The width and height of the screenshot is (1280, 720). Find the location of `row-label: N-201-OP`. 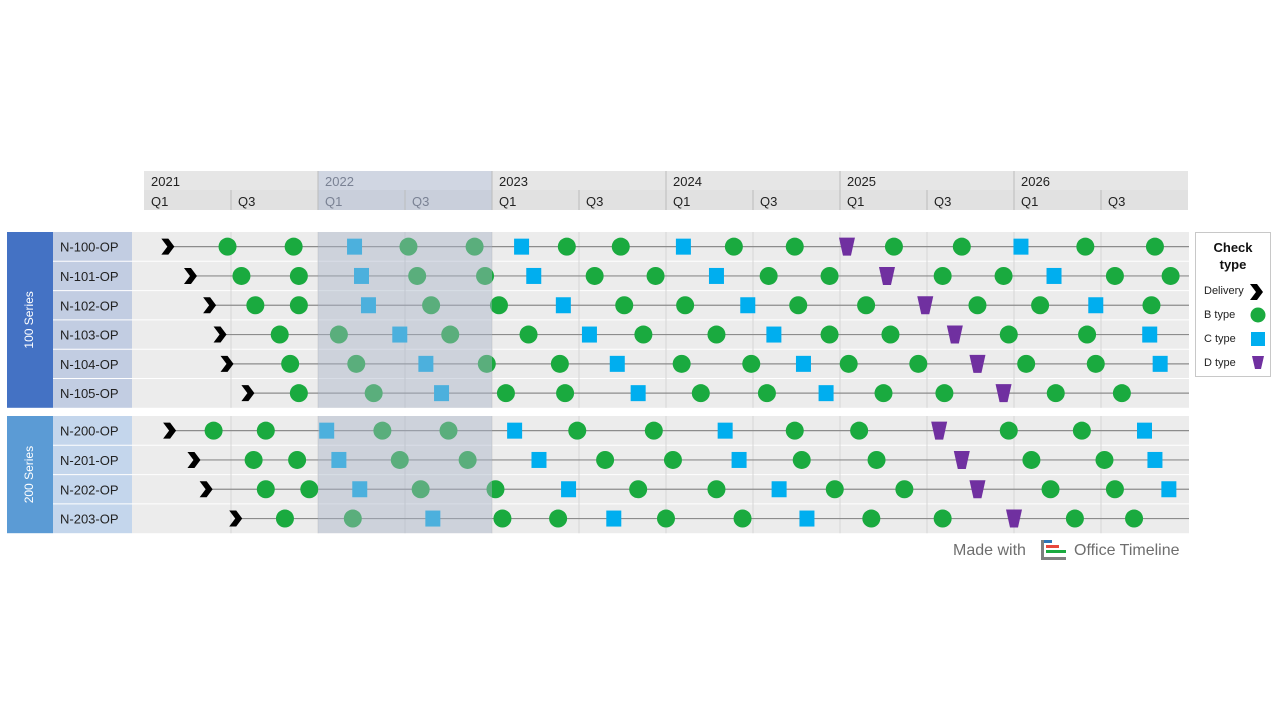

row-label: N-201-OP is located at coordinates (89, 460).